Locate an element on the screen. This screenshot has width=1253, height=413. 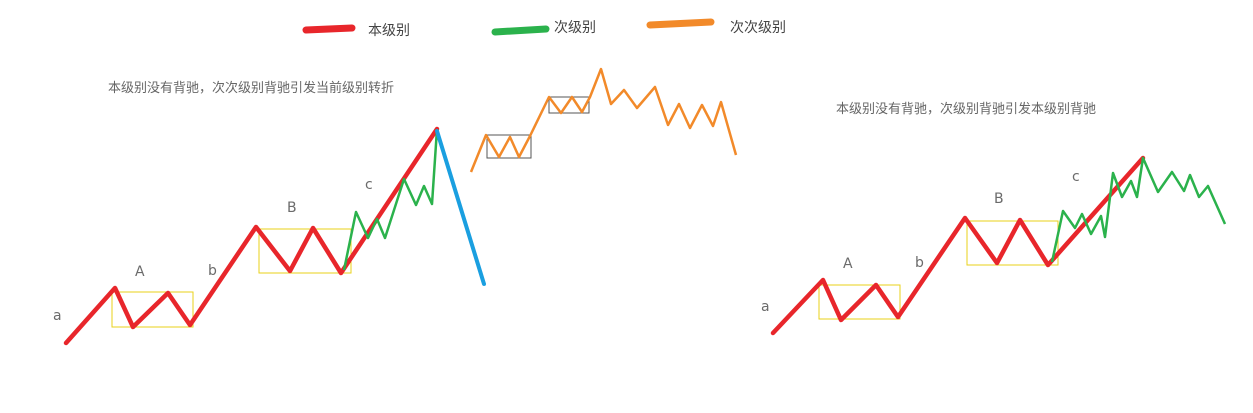
legend-swatch-main is located at coordinates (329, 29).